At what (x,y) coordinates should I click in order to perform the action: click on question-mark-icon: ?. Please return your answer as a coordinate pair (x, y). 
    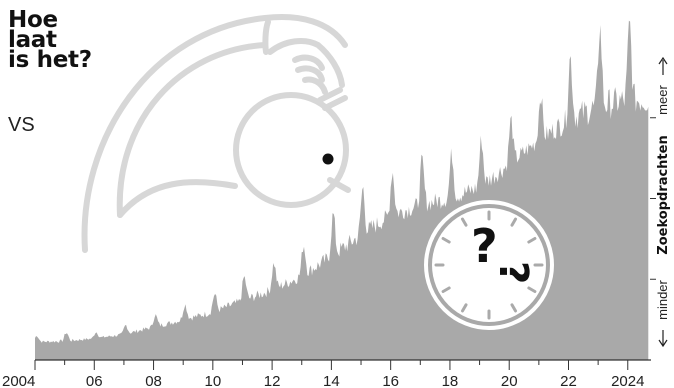
    Looking at the image, I should click on (484, 246).